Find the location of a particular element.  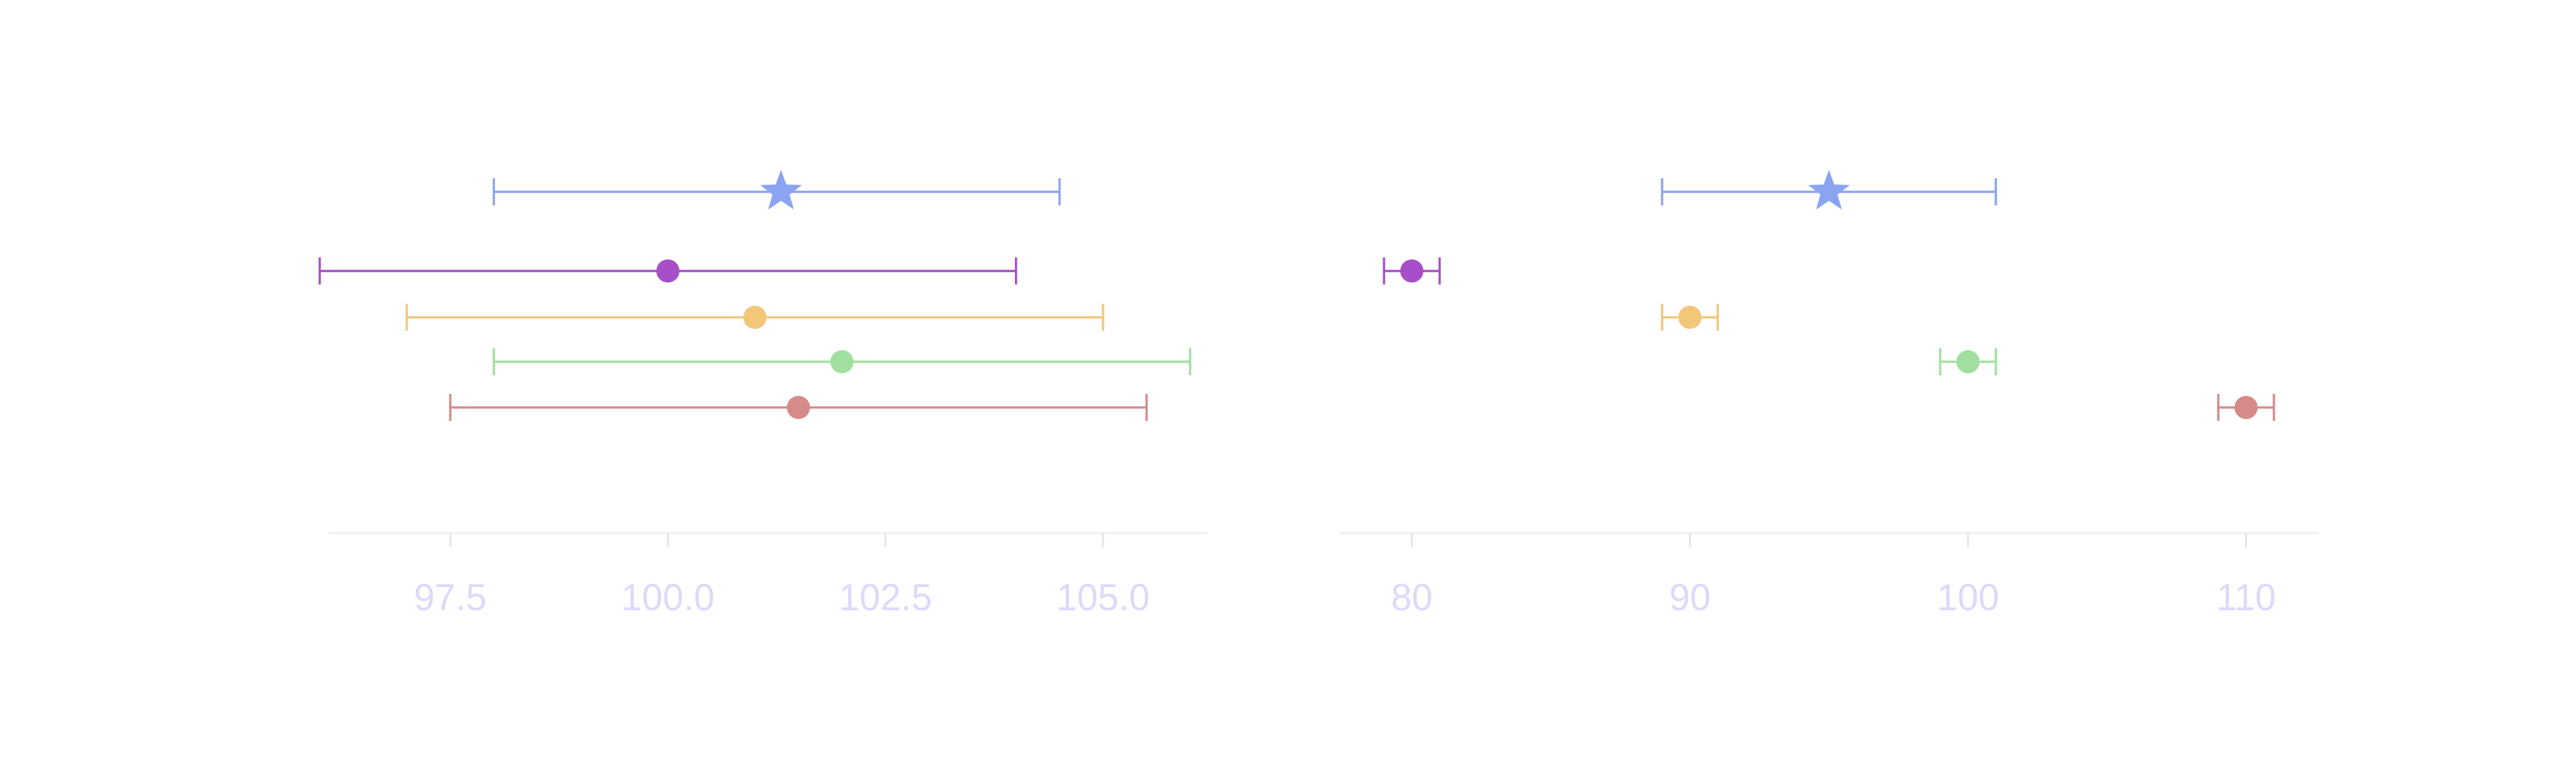

panel-1-tick-label-3: 102.5 is located at coordinates (885, 598).